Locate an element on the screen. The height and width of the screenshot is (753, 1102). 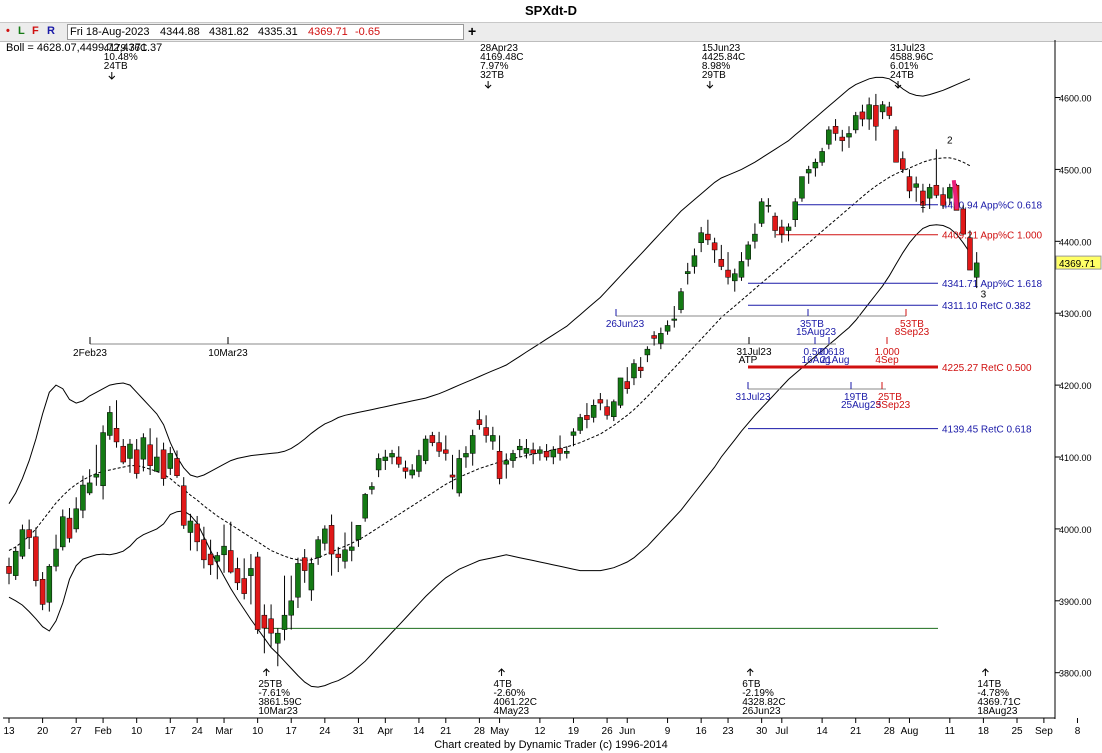
title-bar: SPXdt-D is located at coordinates (551, 11).